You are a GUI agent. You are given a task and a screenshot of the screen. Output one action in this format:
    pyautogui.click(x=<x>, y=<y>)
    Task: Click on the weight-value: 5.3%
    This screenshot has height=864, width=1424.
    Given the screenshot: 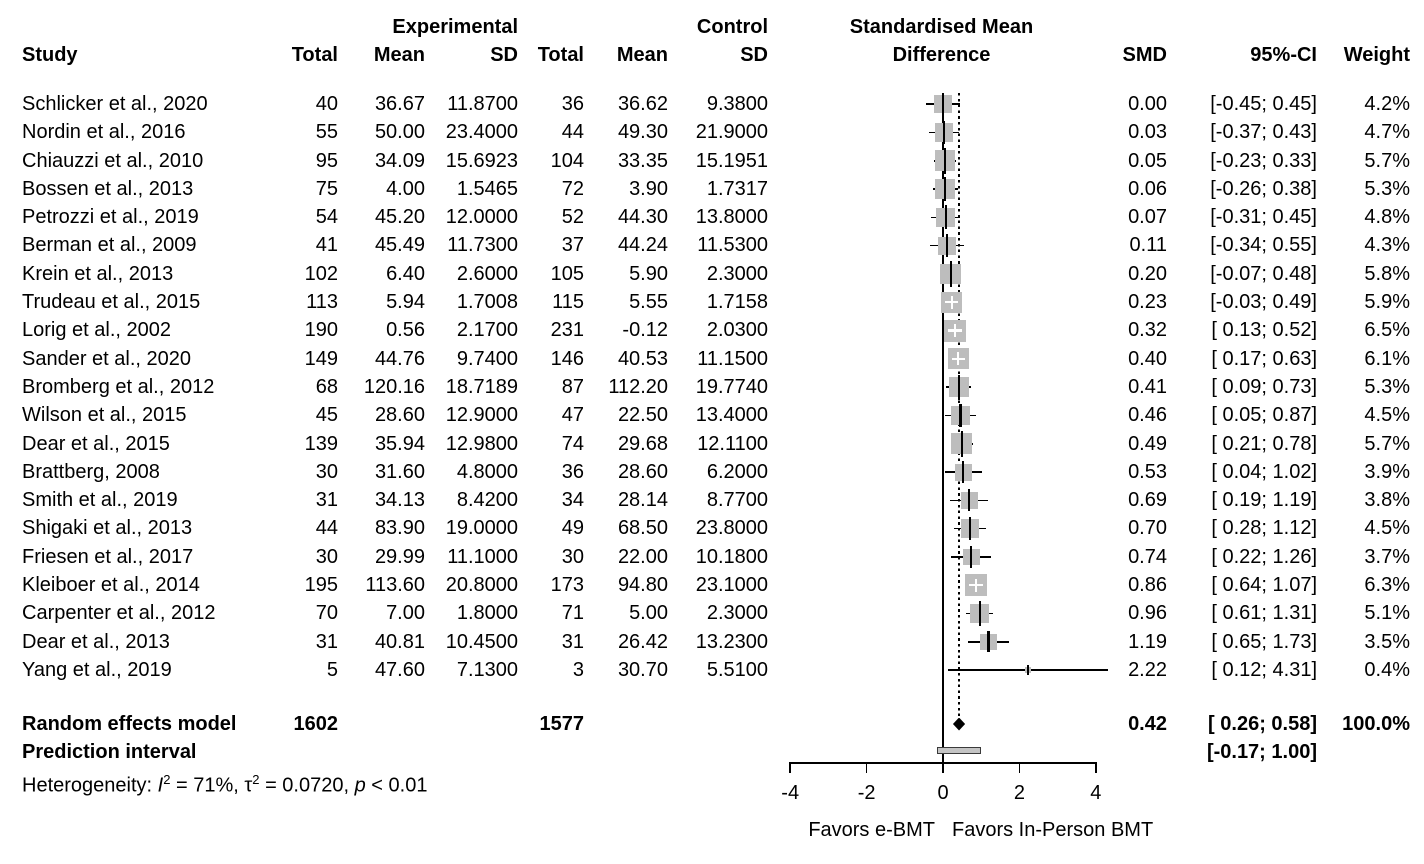 What is the action you would take?
    pyautogui.click(x=1387, y=386)
    